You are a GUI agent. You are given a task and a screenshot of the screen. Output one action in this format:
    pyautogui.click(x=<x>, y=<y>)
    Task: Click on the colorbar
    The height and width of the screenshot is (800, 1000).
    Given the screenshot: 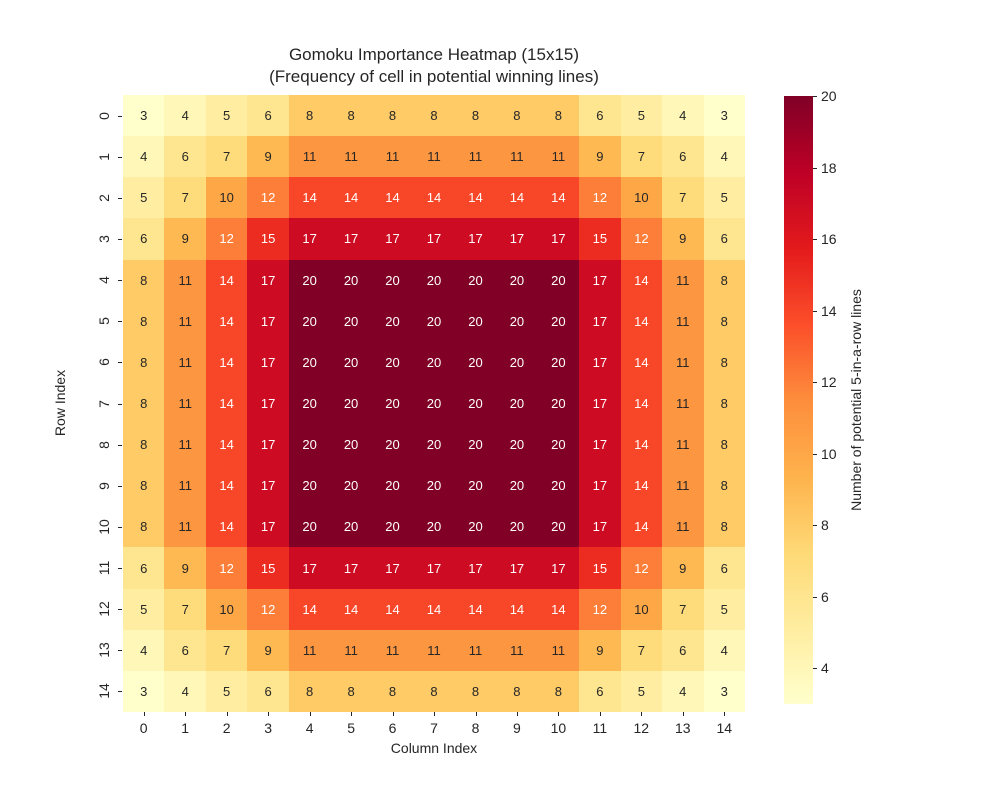 What is the action you would take?
    pyautogui.click(x=798, y=400)
    